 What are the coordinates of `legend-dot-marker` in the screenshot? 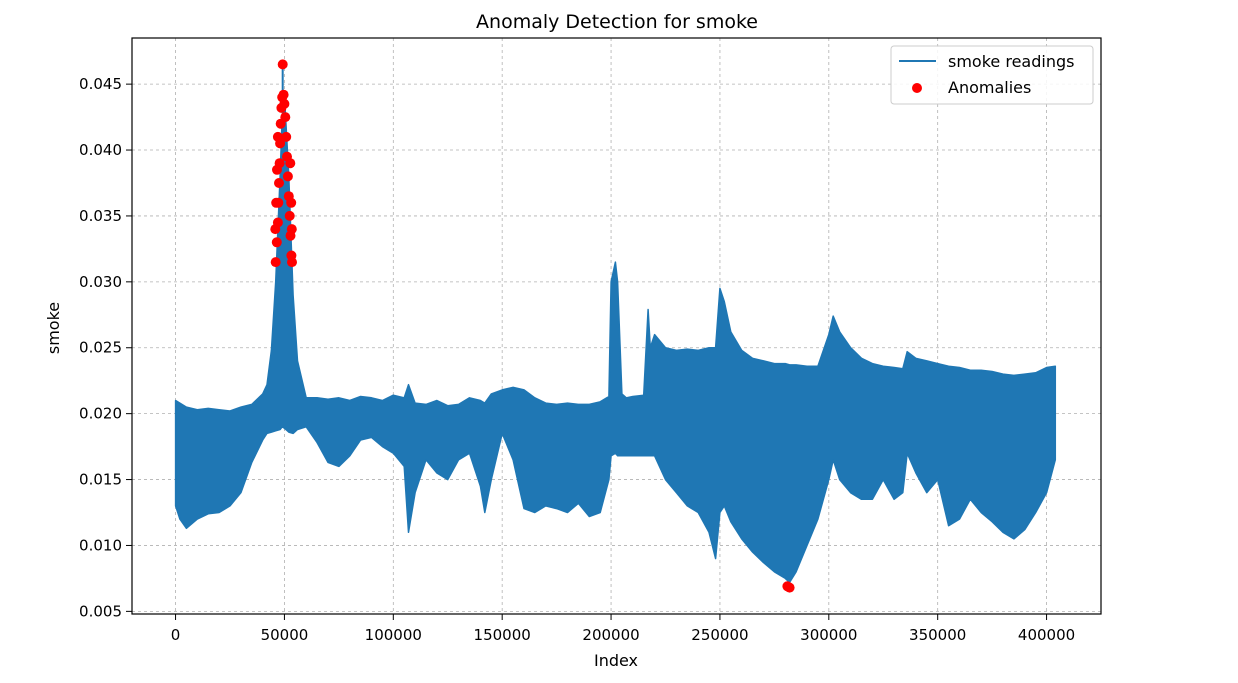 It's located at (917, 88).